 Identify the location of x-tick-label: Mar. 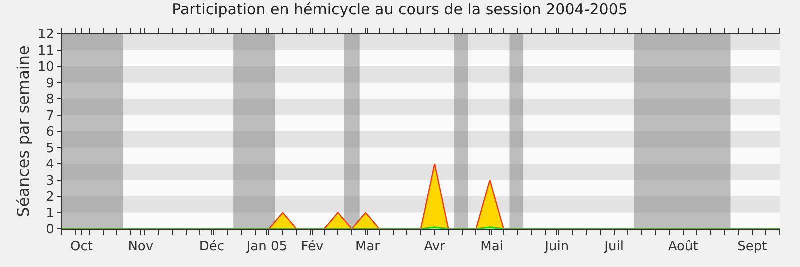
(368, 247).